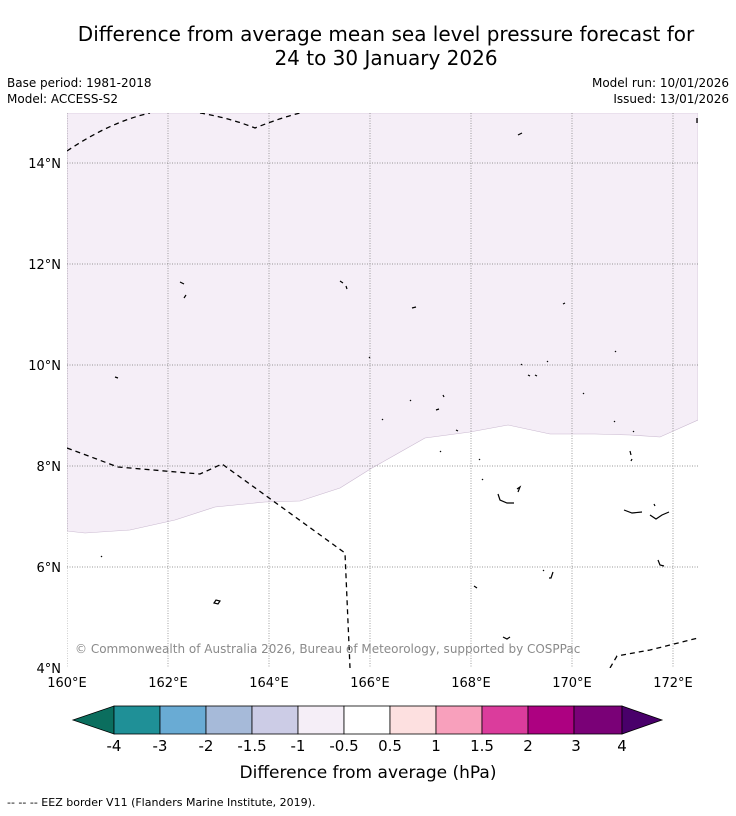 This screenshot has width=736, height=816. Describe the element at coordinates (160, 746) in the screenshot. I see `colorbar-tick-label: -3` at that location.